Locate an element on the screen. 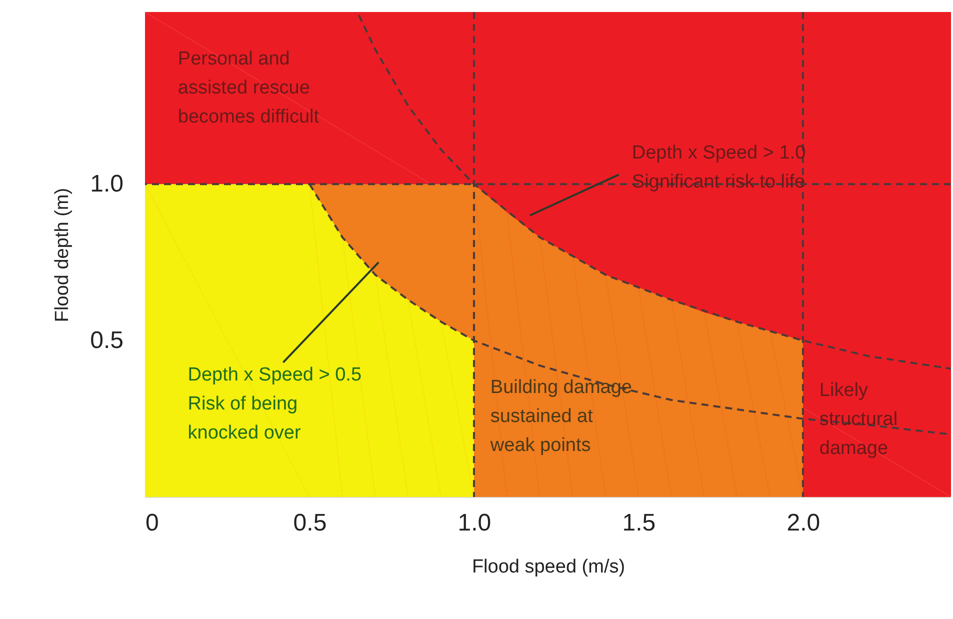  annotation: Likely structural damage is located at coordinates (858, 420).